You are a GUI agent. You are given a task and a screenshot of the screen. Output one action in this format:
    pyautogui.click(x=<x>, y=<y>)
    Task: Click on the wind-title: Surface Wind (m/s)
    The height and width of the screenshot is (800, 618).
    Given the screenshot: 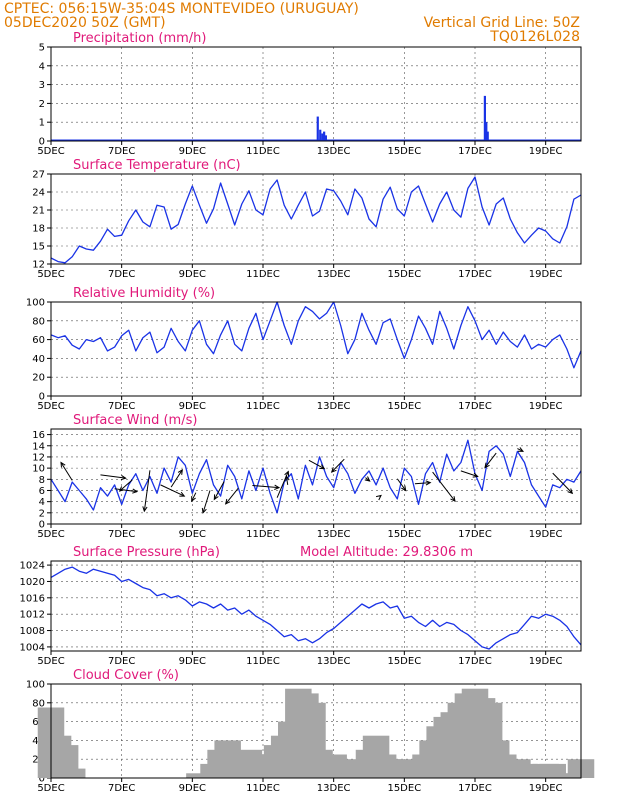 What is the action you would take?
    pyautogui.click(x=135, y=420)
    